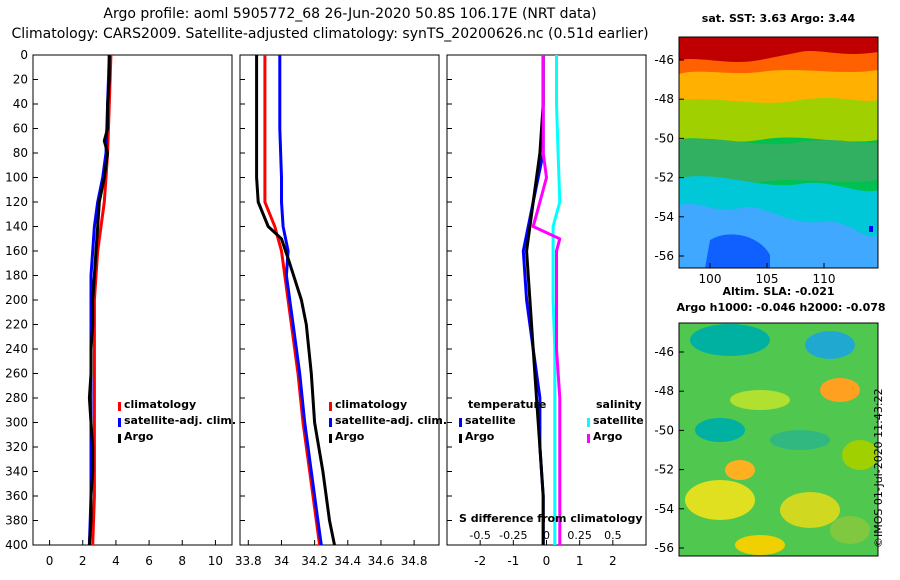 The image size is (900, 580). I want to click on temperature-profile-series-argo, so click(99, 300).